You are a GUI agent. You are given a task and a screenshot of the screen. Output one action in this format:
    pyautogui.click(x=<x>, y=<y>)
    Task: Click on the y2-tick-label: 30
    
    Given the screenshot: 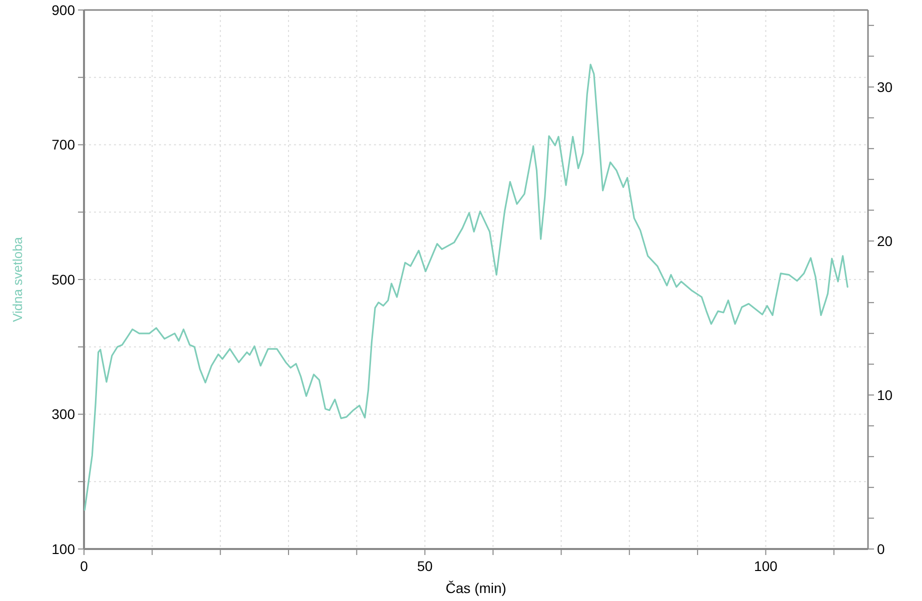 What is the action you would take?
    pyautogui.click(x=885, y=86)
    